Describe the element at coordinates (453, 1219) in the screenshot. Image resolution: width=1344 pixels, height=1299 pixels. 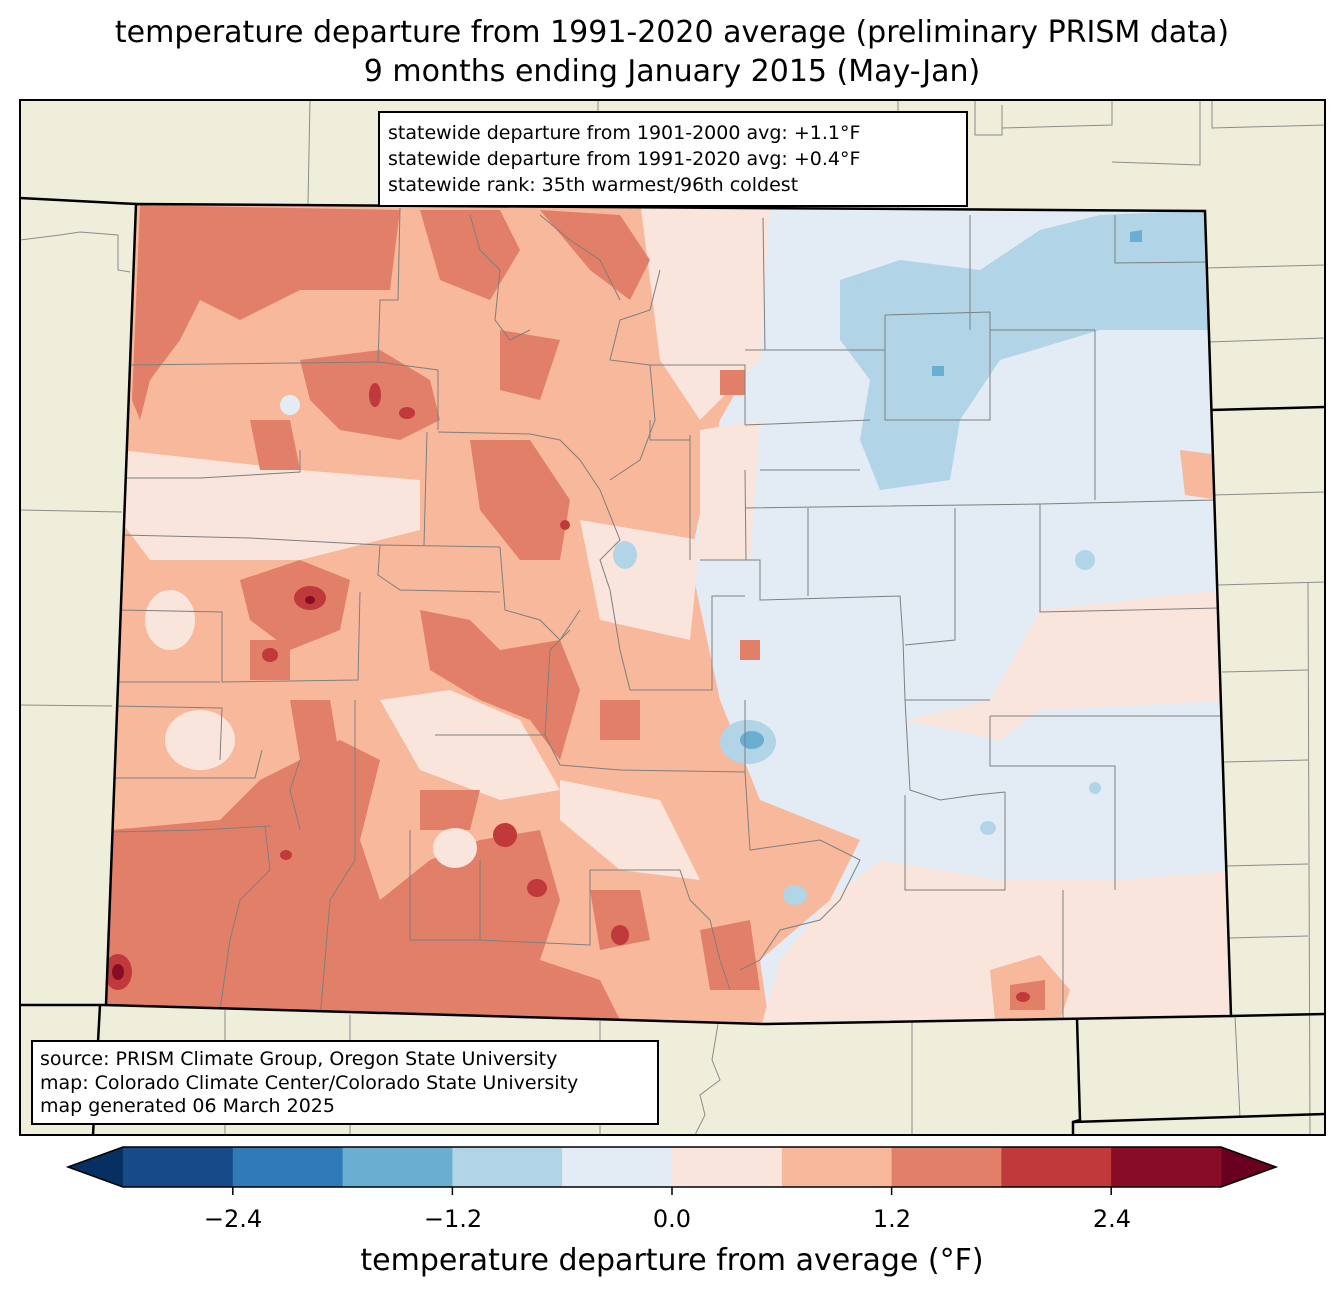
I see `colorbar-tick-label: −1.2` at that location.